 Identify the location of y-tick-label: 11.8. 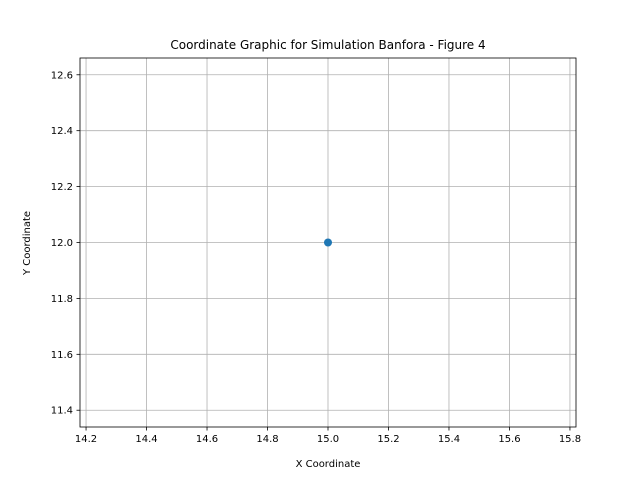
(62, 299).